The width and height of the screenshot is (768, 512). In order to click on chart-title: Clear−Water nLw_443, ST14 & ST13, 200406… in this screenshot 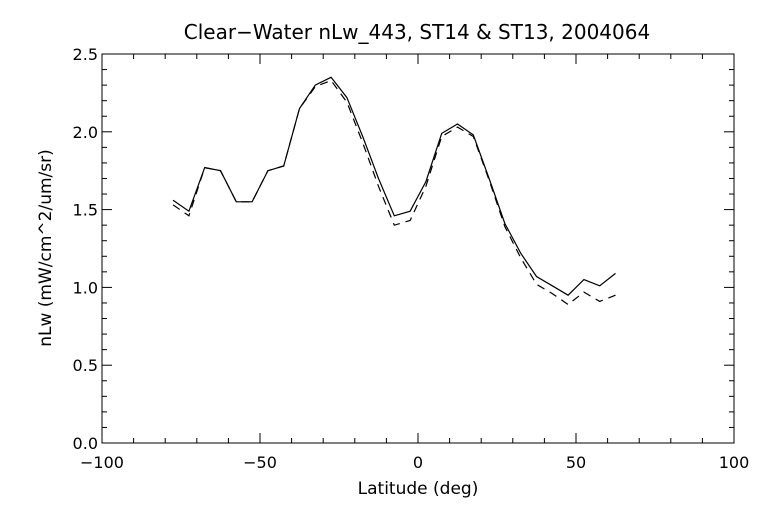, I will do `click(417, 32)`.